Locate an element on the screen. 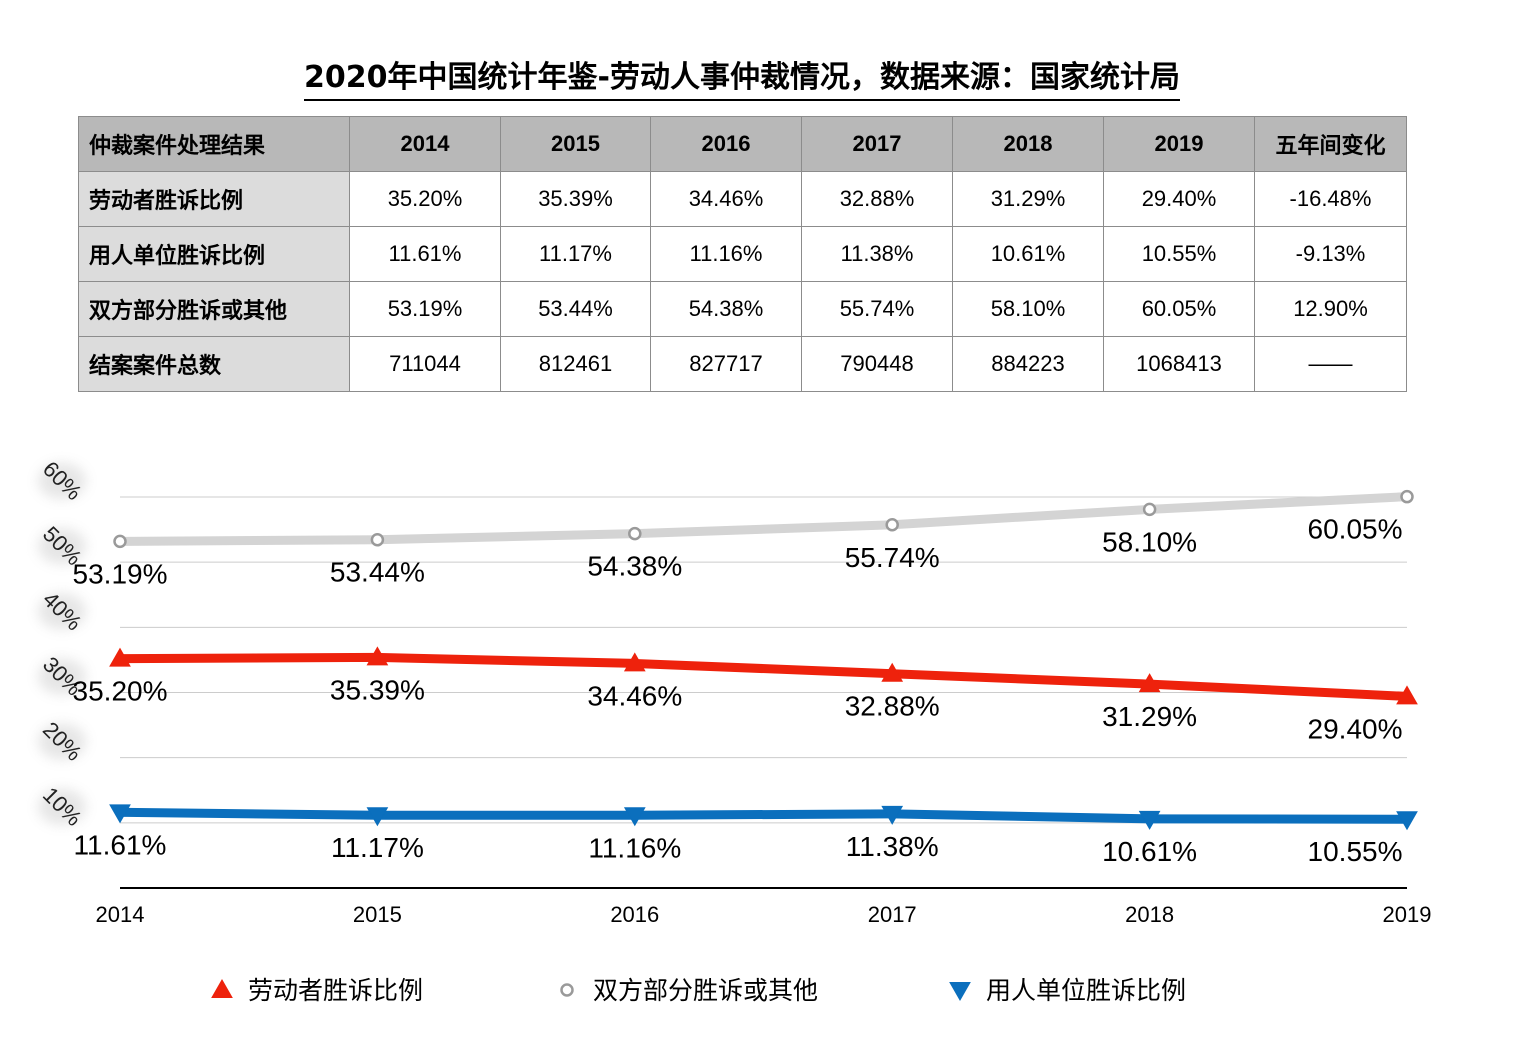 This screenshot has height=1038, width=1522. data-label: 10.55% is located at coordinates (1355, 851).